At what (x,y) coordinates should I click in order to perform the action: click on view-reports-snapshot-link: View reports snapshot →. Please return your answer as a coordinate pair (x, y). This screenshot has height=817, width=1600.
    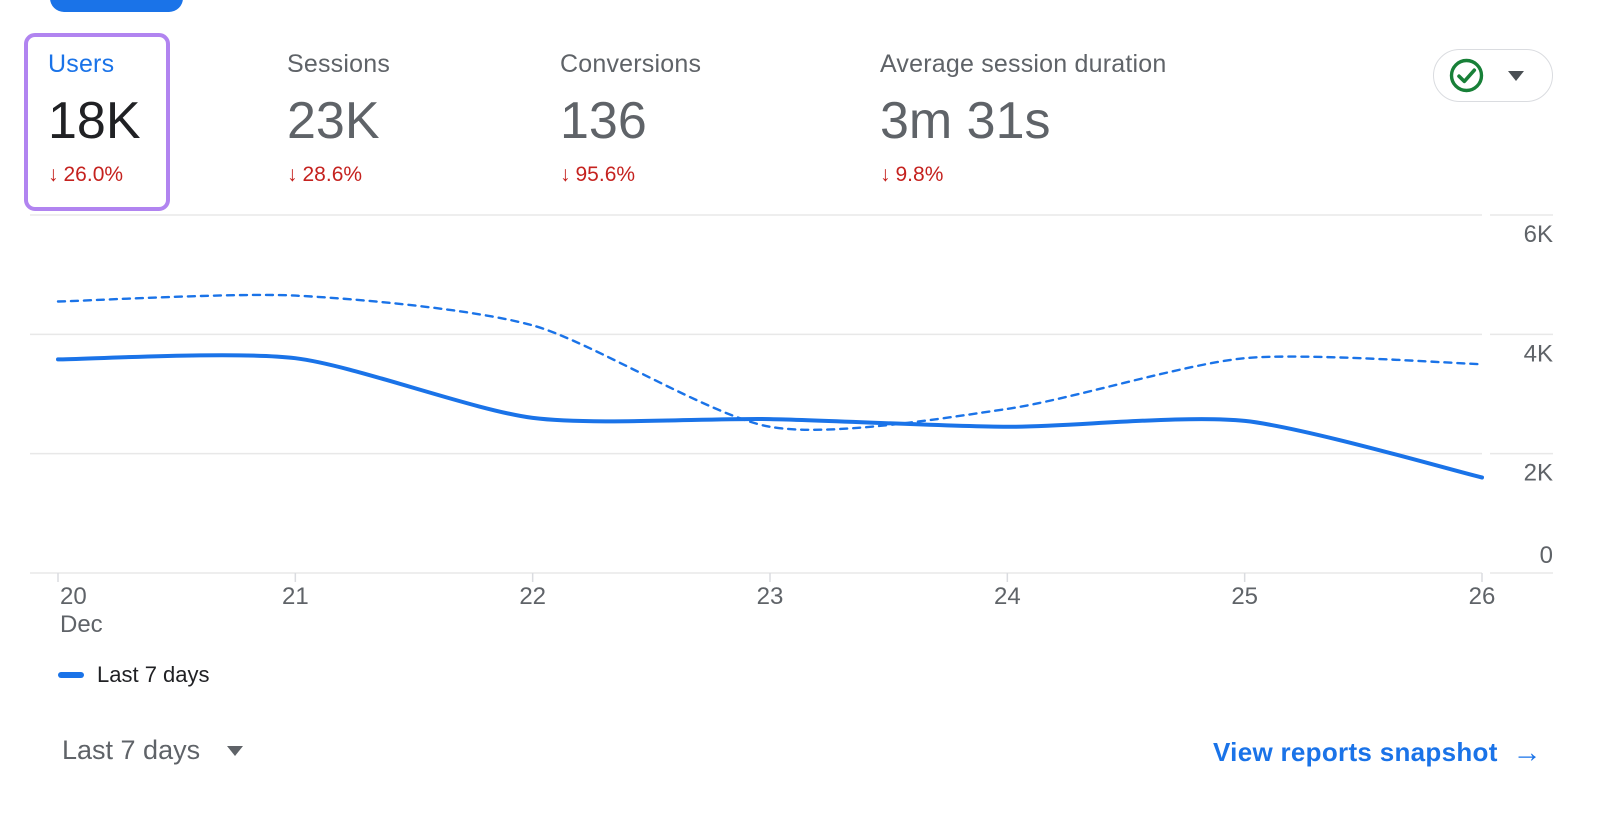
    Looking at the image, I should click on (1377, 752).